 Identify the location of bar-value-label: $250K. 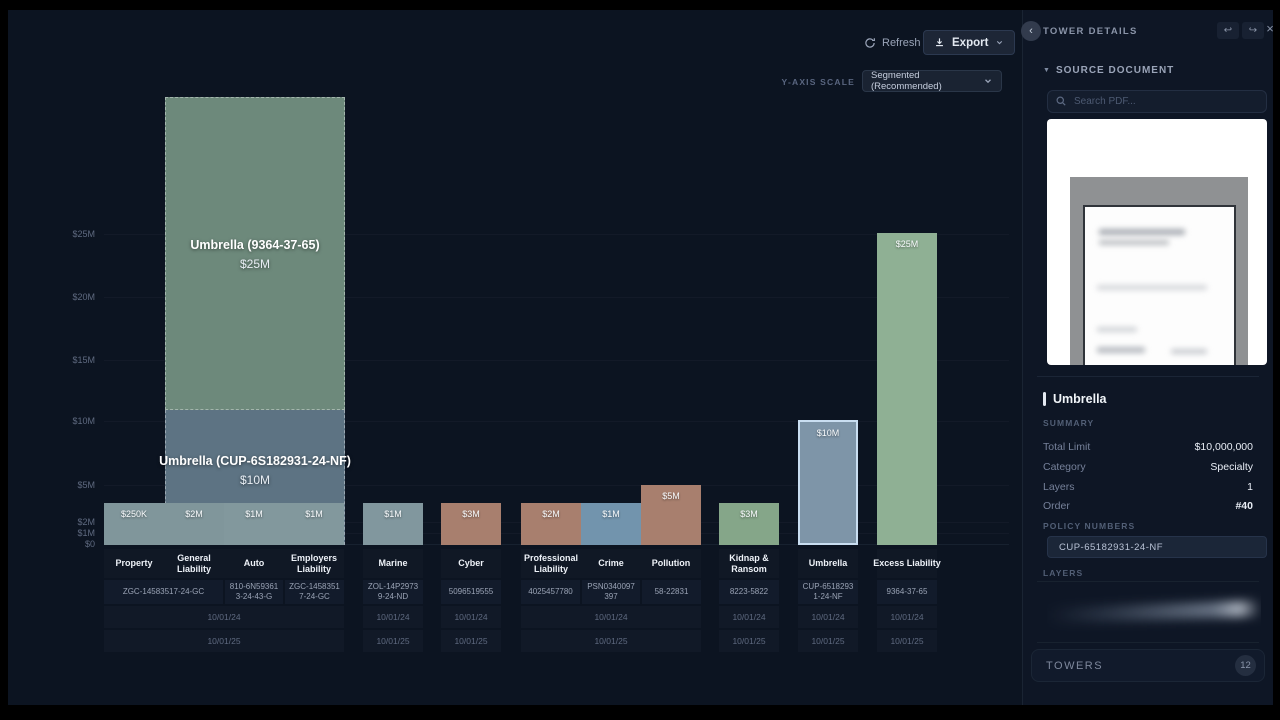
(134, 514).